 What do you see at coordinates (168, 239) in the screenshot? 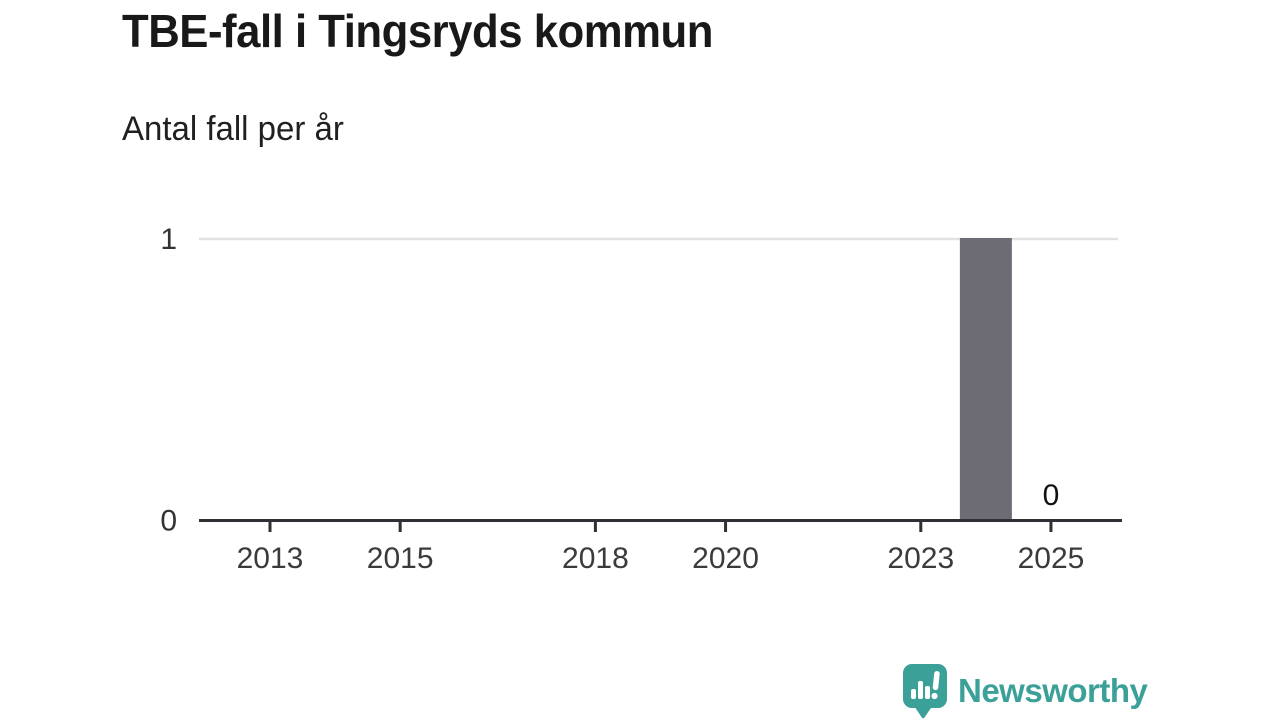
I see `y-tick-label: 1` at bounding box center [168, 239].